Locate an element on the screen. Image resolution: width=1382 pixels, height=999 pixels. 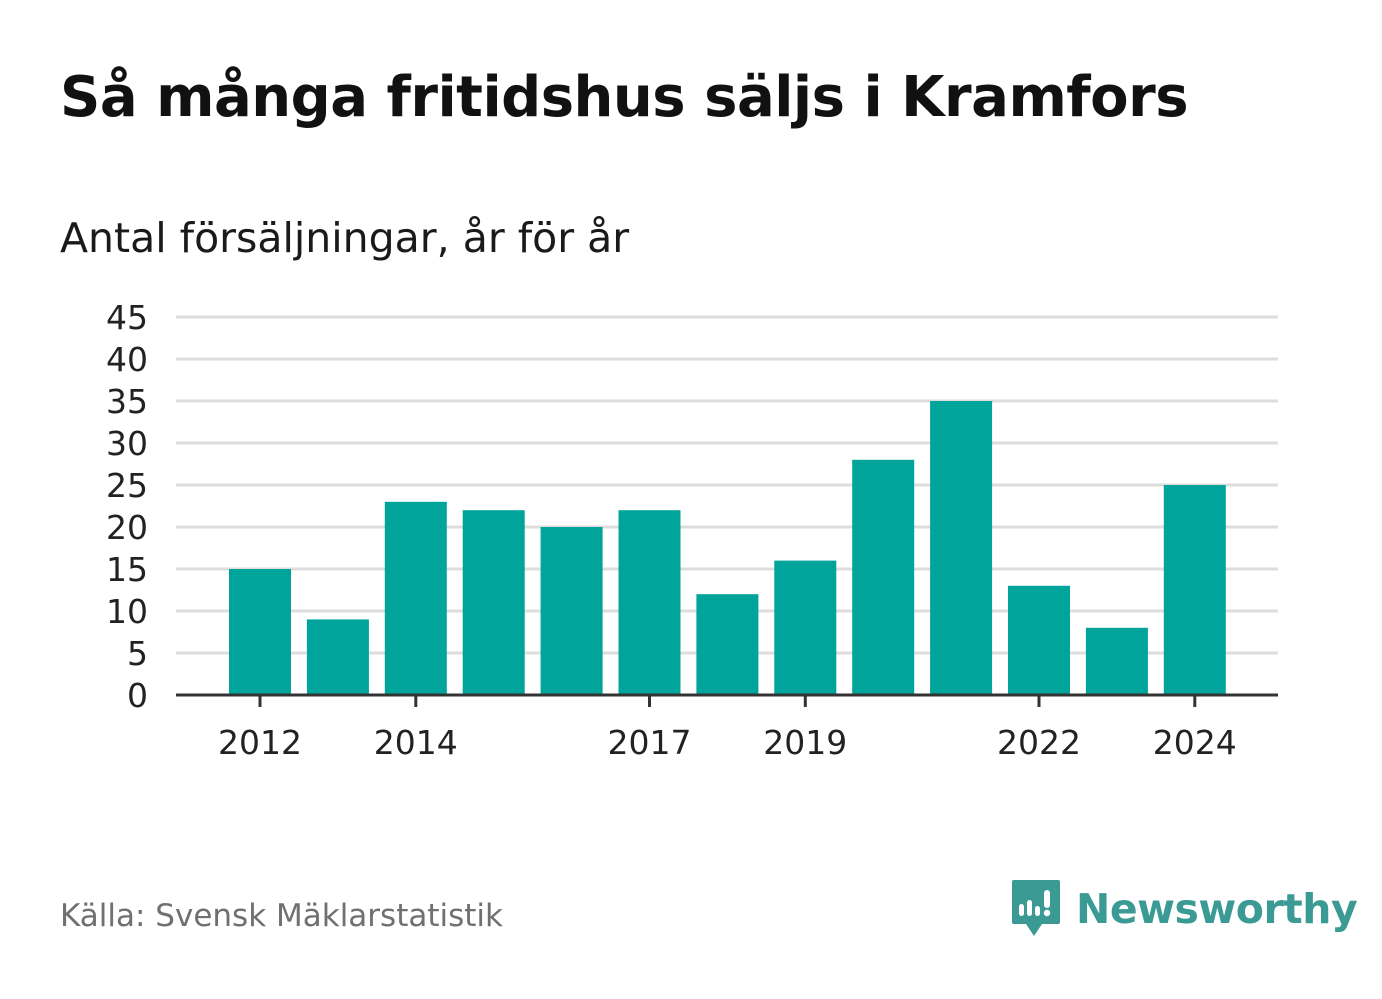
chart-subtitle: Antal försäljningar, år för år is located at coordinates (345, 238).